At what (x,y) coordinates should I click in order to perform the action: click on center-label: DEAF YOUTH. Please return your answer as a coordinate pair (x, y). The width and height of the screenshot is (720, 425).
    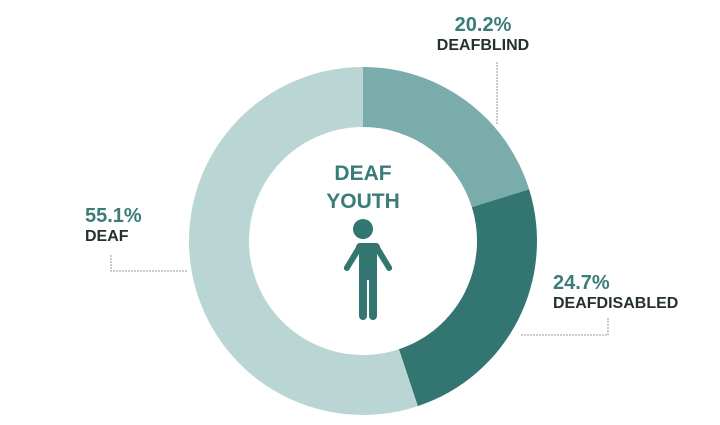
    Looking at the image, I should click on (363, 188).